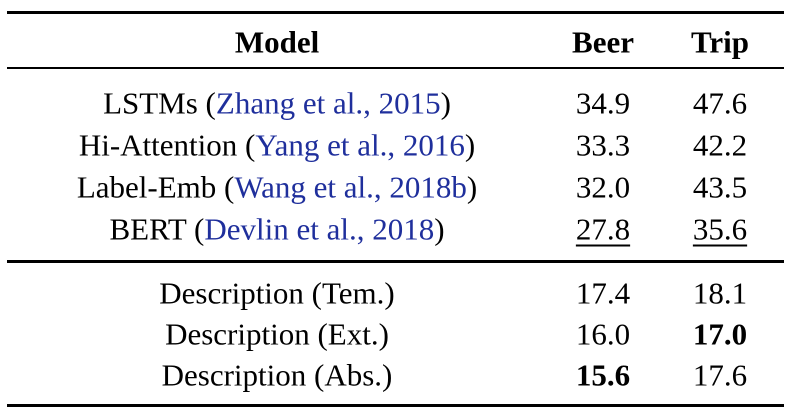 The width and height of the screenshot is (792, 415). Describe the element at coordinates (603, 145) in the screenshot. I see `score-cell: 33.3` at that location.